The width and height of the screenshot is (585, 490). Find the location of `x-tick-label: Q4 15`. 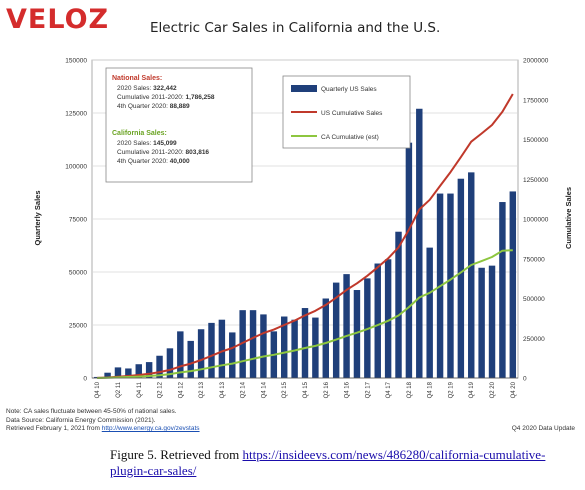

x-tick-label: Q4 15 is located at coordinates (306, 389).